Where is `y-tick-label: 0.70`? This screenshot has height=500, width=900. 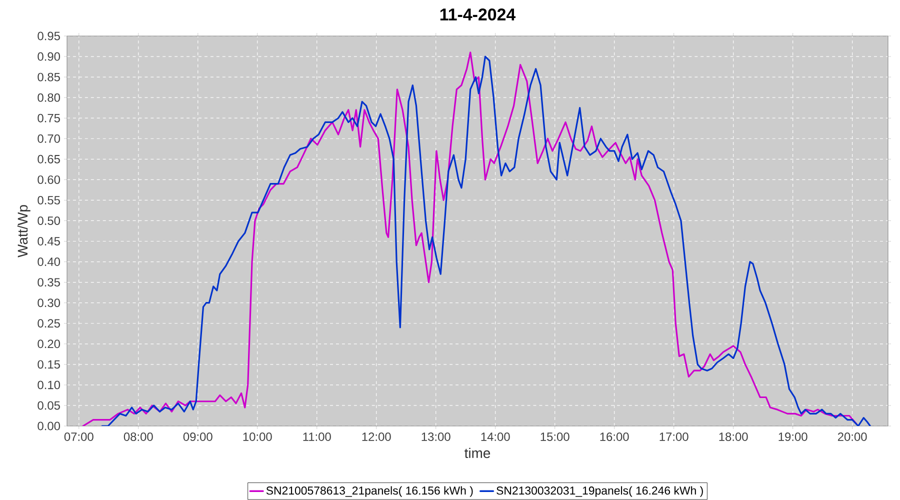 y-tick-label: 0.70 is located at coordinates (49, 138).